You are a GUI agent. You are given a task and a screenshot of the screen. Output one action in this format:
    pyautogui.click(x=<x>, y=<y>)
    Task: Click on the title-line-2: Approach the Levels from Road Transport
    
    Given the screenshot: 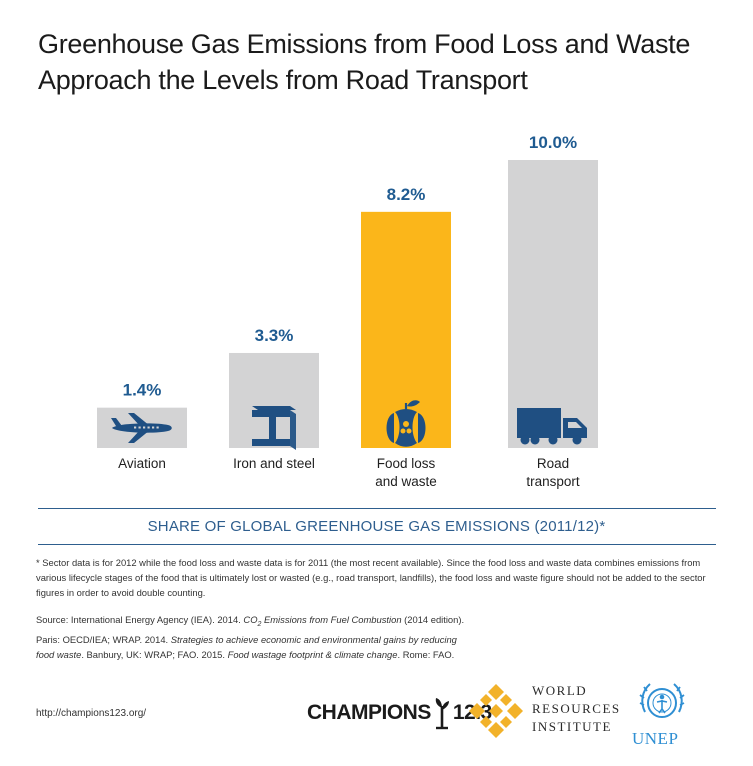 What is the action you would take?
    pyautogui.click(x=283, y=80)
    